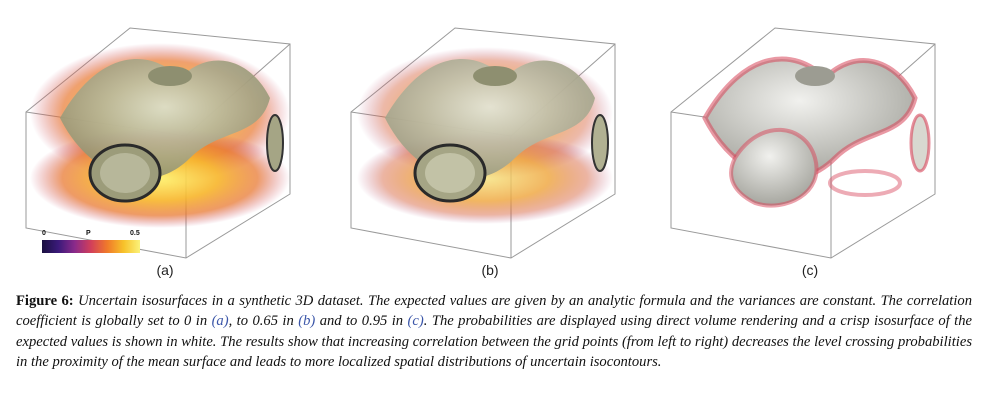 Image resolution: width=991 pixels, height=415 pixels. I want to click on colorbar-gradient, so click(91, 246).